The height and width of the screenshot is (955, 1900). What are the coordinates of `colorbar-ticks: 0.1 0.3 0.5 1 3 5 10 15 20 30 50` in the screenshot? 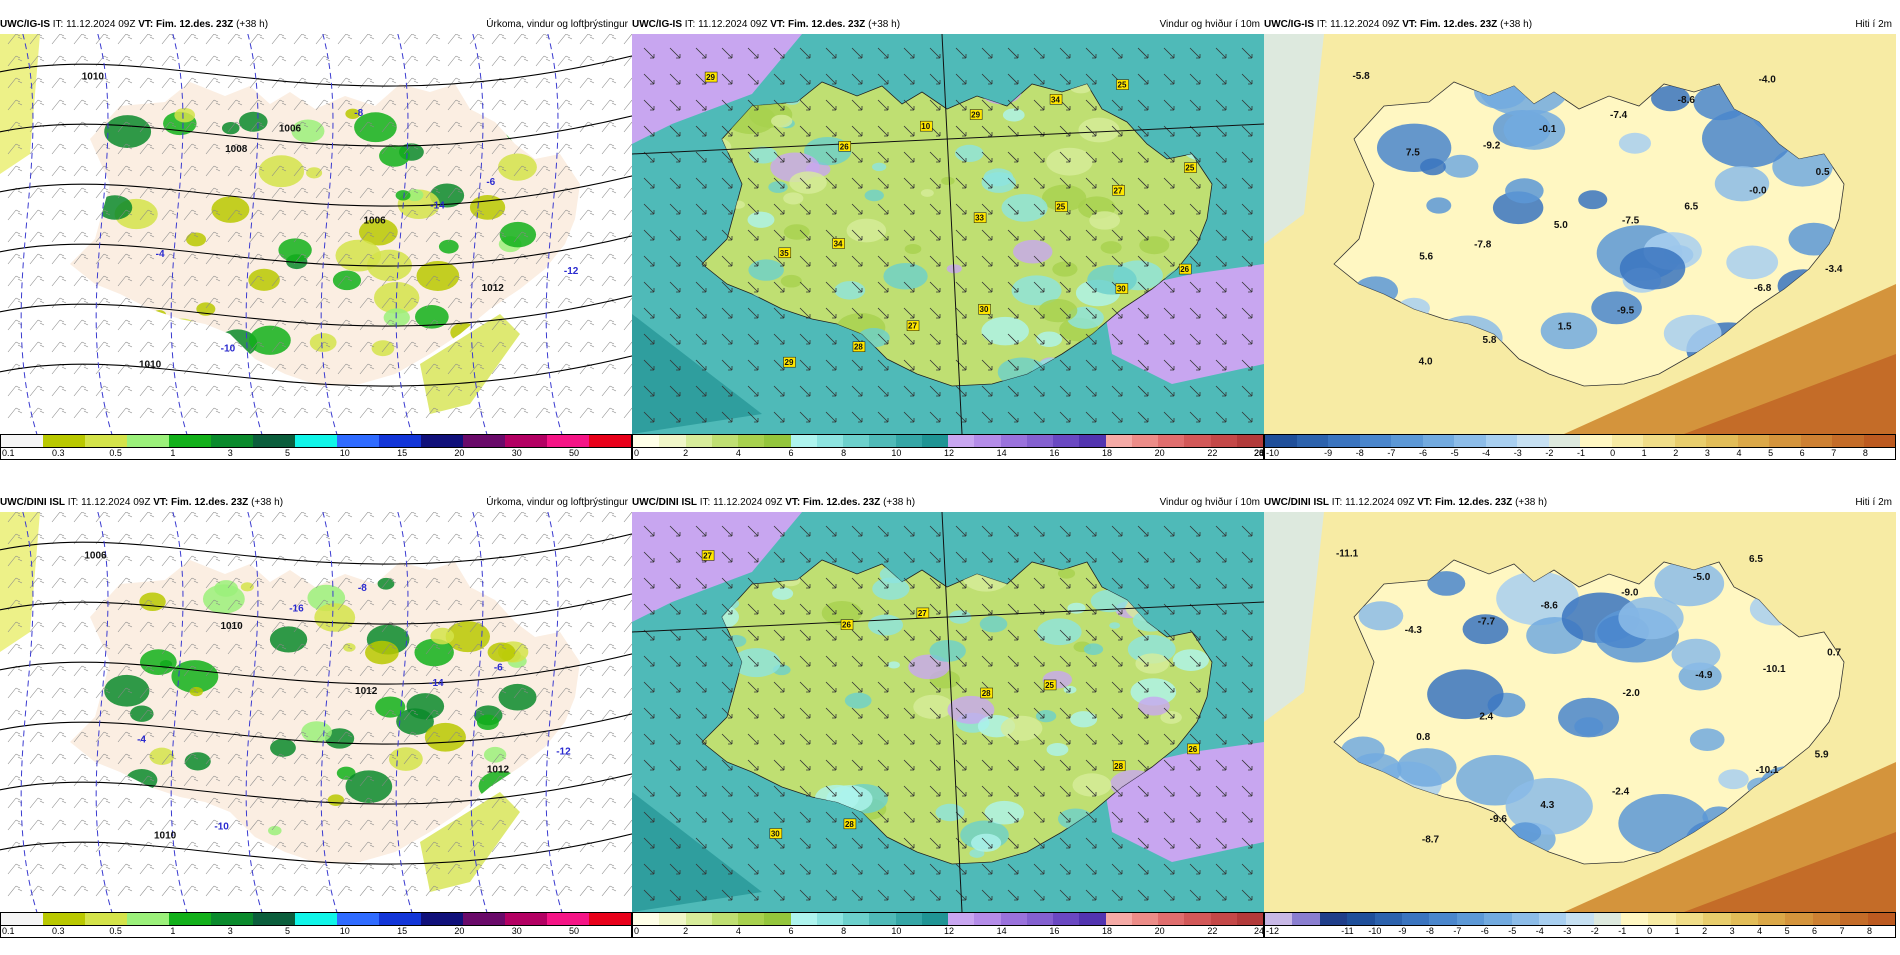 It's located at (316, 932).